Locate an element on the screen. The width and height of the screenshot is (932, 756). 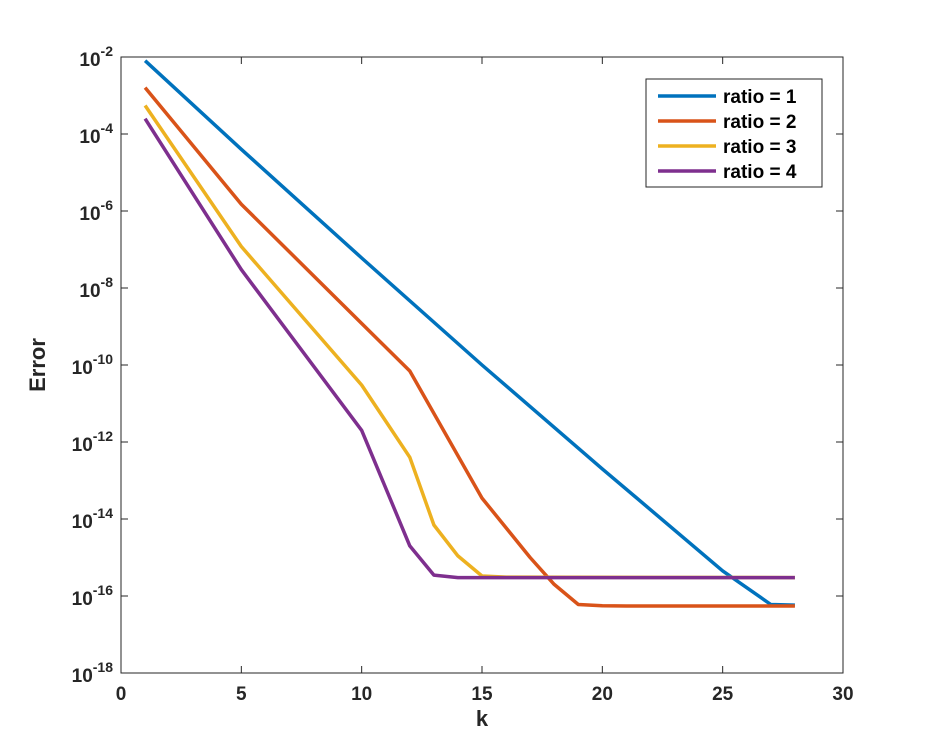
y-tick-label: 10⁻¹⁴ is located at coordinates (93, 519).